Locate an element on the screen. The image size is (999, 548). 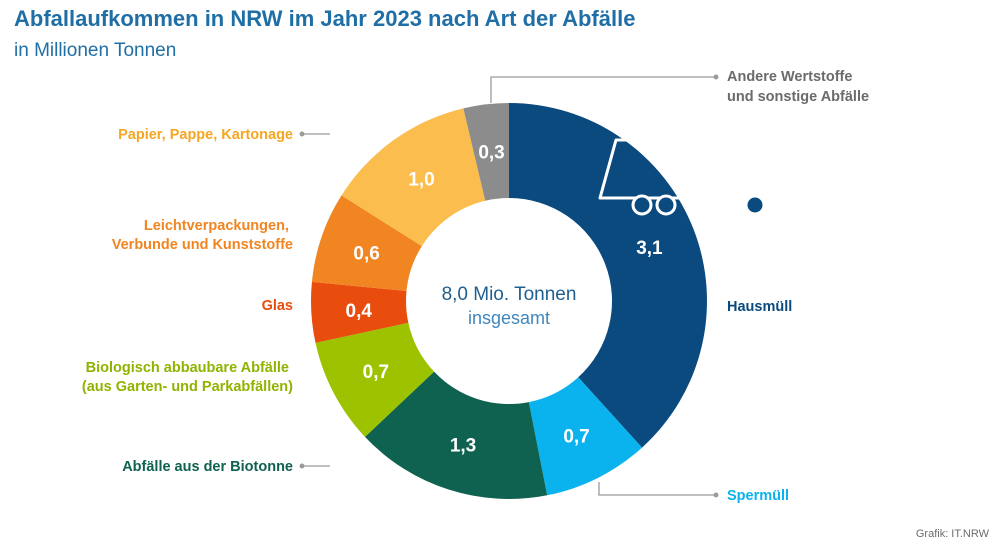
graphic-credit: Grafik: IT.NRW is located at coordinates (952, 534).